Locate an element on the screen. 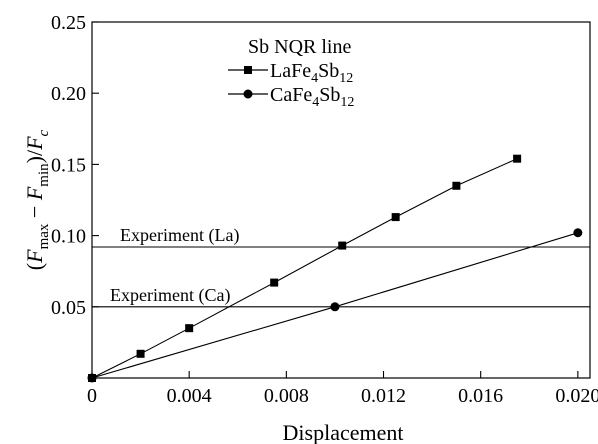 The width and height of the screenshot is (598, 444). legend-marker-square is located at coordinates (248, 70).